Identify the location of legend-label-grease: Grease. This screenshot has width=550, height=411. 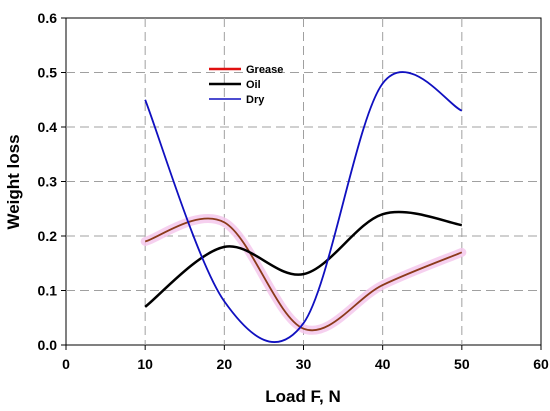
(264, 70).